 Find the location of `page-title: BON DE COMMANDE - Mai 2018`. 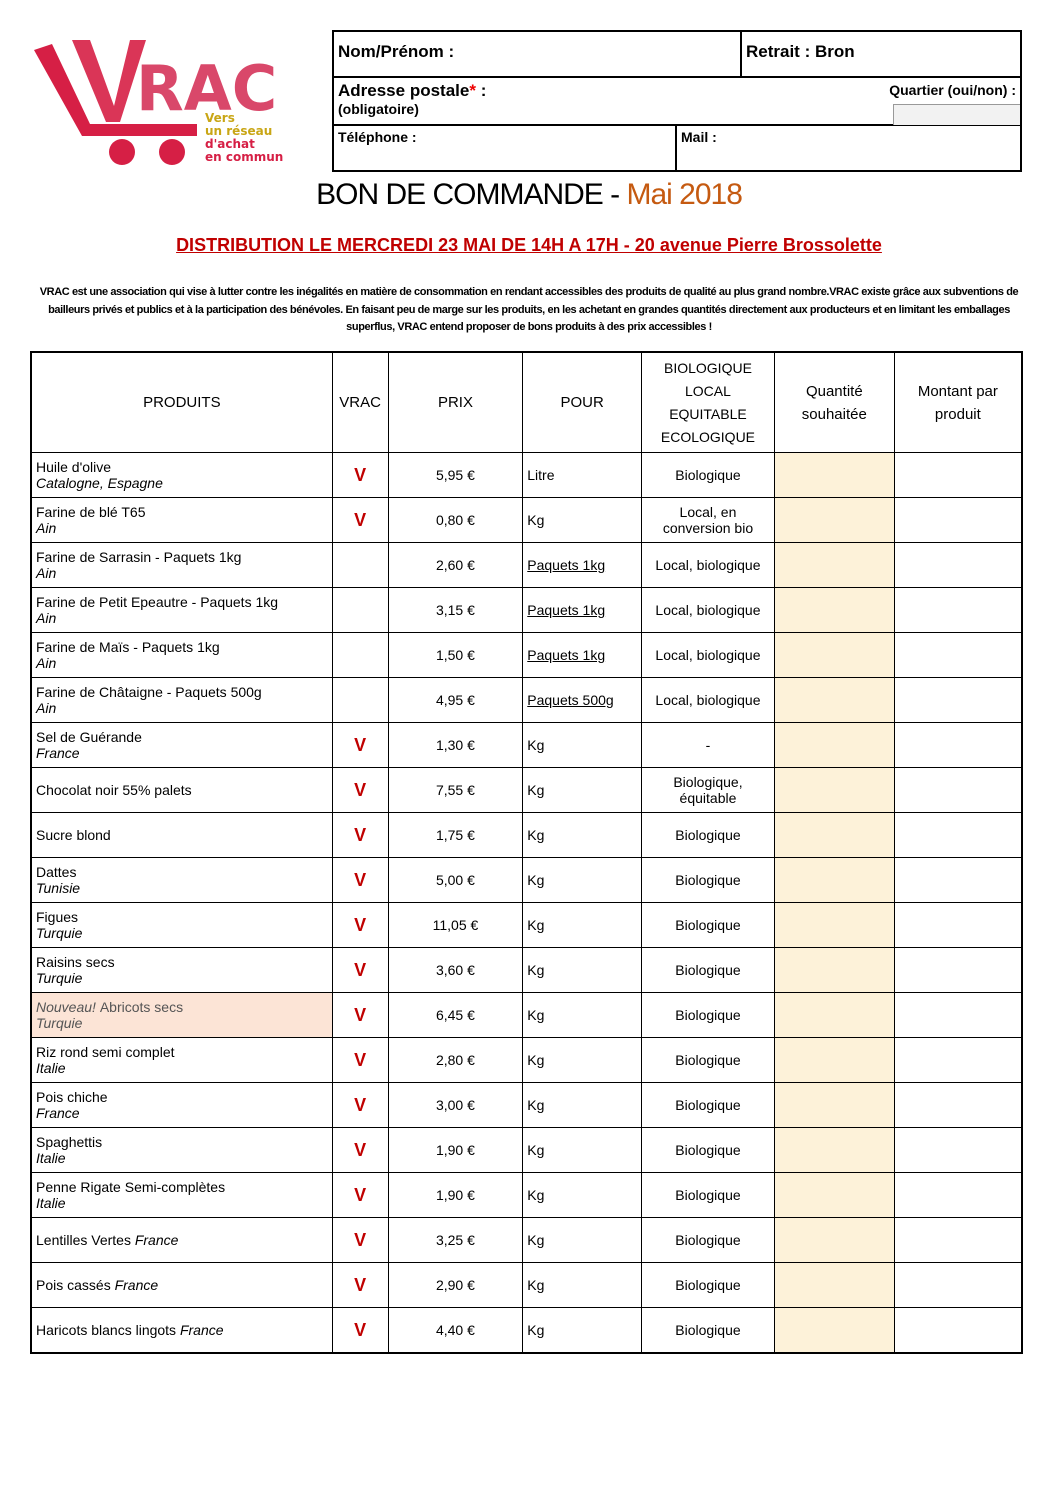

page-title: BON DE COMMANDE - Mai 2018 is located at coordinates (529, 195).